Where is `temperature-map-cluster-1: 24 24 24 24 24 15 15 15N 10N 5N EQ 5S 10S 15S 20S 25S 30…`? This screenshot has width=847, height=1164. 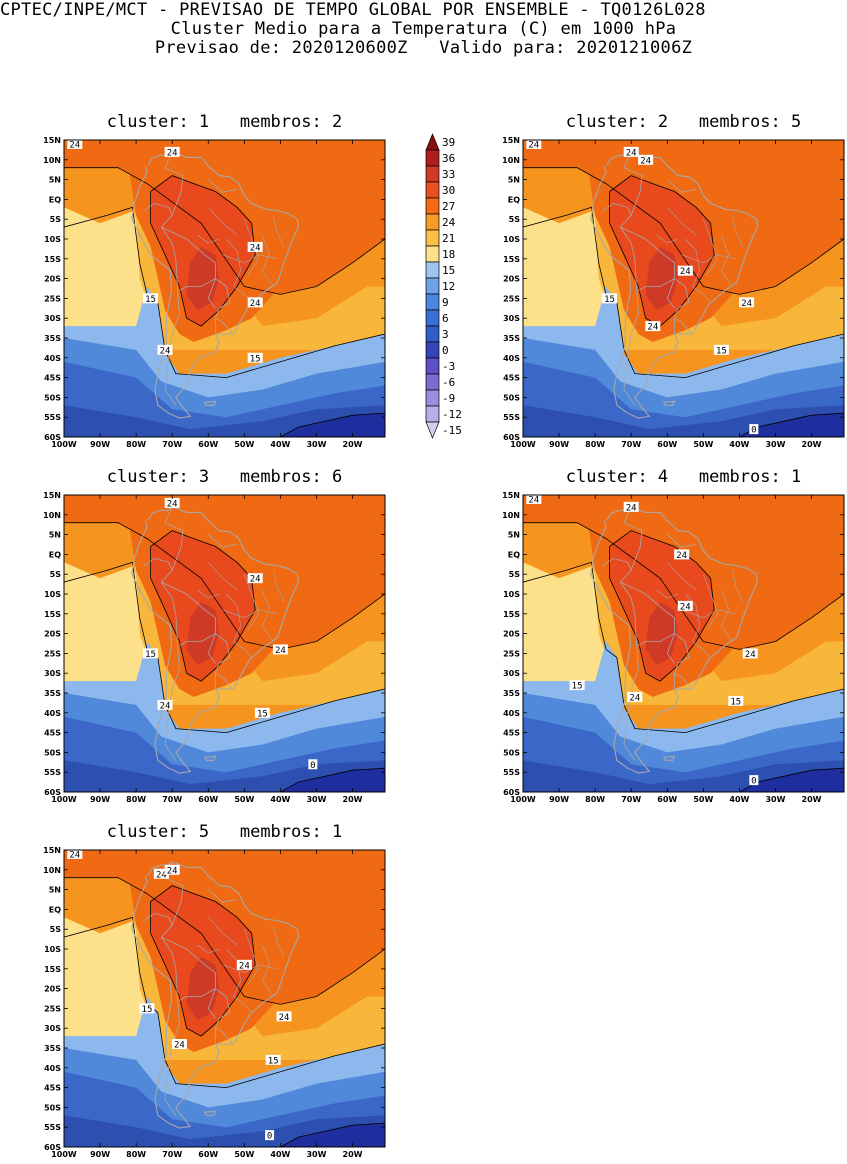 temperature-map-cluster-1: 24 24 24 24 24 15 15 15N 10N 5N EQ 5S 10S 15S 20S 25S 30… is located at coordinates (206, 295).